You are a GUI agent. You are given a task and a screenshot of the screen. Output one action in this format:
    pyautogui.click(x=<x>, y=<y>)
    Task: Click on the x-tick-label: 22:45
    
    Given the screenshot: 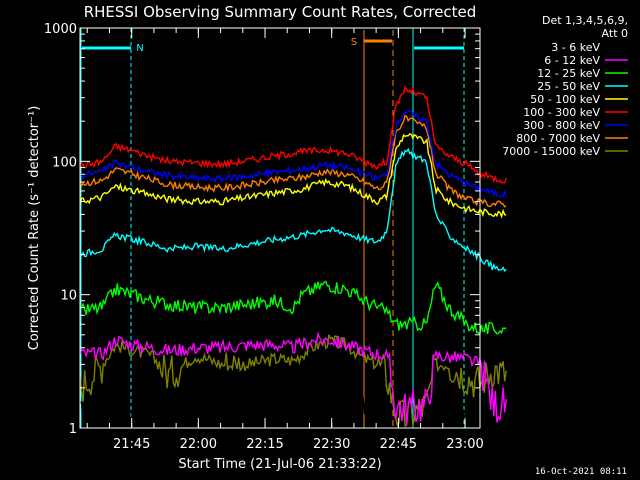 What is the action you would take?
    pyautogui.click(x=398, y=444)
    